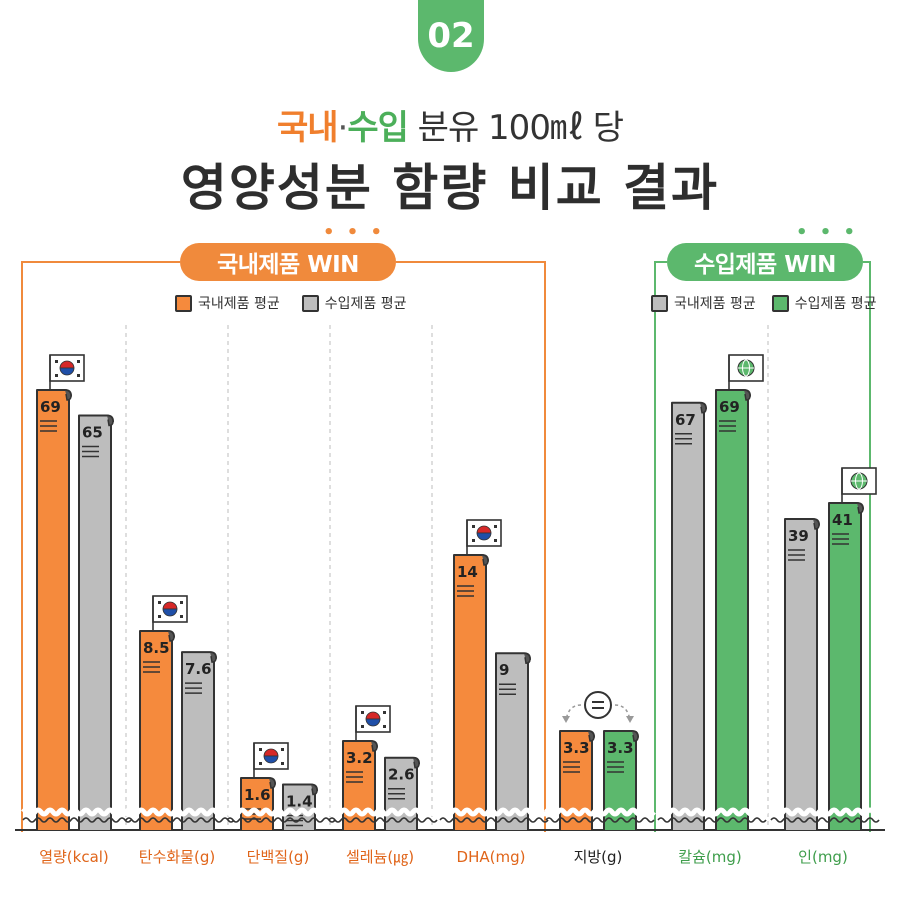  I want to click on bar-label-imported-2: 1.4, so click(299, 802).